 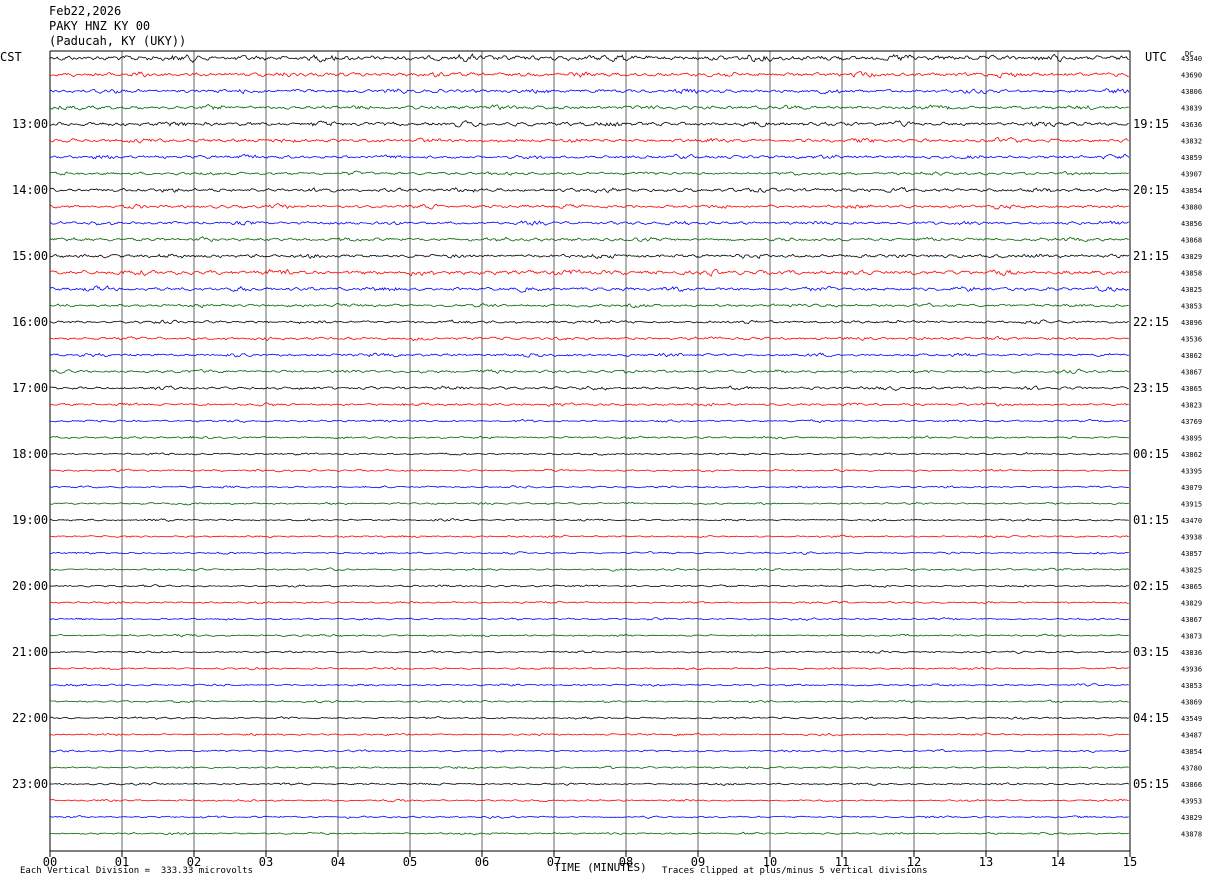 What do you see at coordinates (100, 26) in the screenshot?
I see `station-code: PAKY HNZ KY 00` at bounding box center [100, 26].